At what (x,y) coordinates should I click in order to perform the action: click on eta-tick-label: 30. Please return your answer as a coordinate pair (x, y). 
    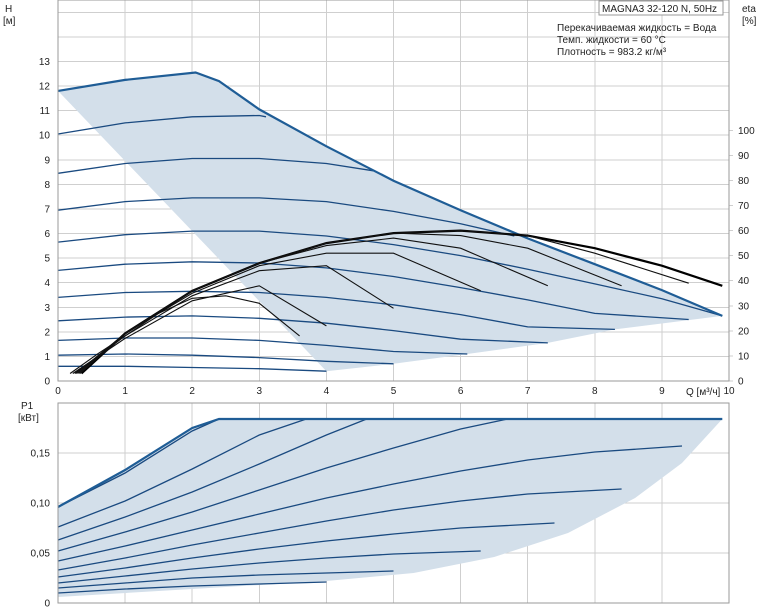
    Looking at the image, I should click on (744, 306).